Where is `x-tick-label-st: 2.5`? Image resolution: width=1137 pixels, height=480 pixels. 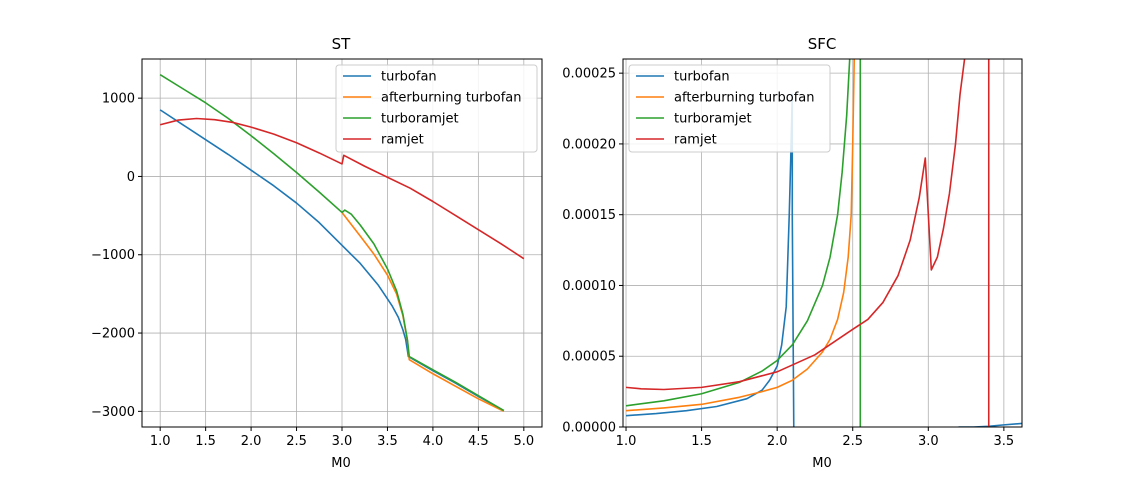
x-tick-label-st: 2.5 is located at coordinates (296, 441).